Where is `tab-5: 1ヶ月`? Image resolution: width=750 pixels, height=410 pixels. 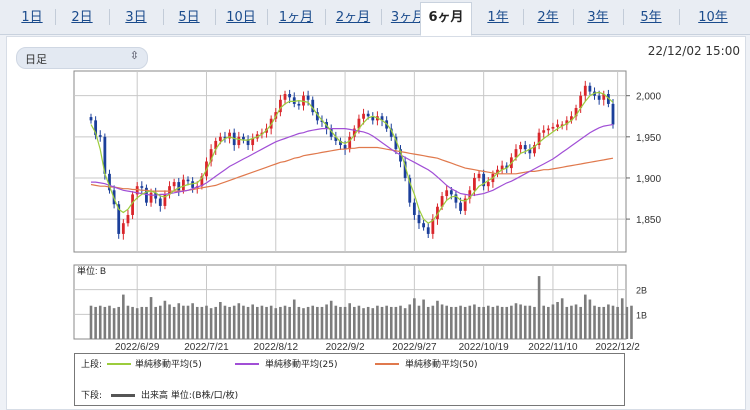 tab-5: 1ヶ月 is located at coordinates (296, 17).